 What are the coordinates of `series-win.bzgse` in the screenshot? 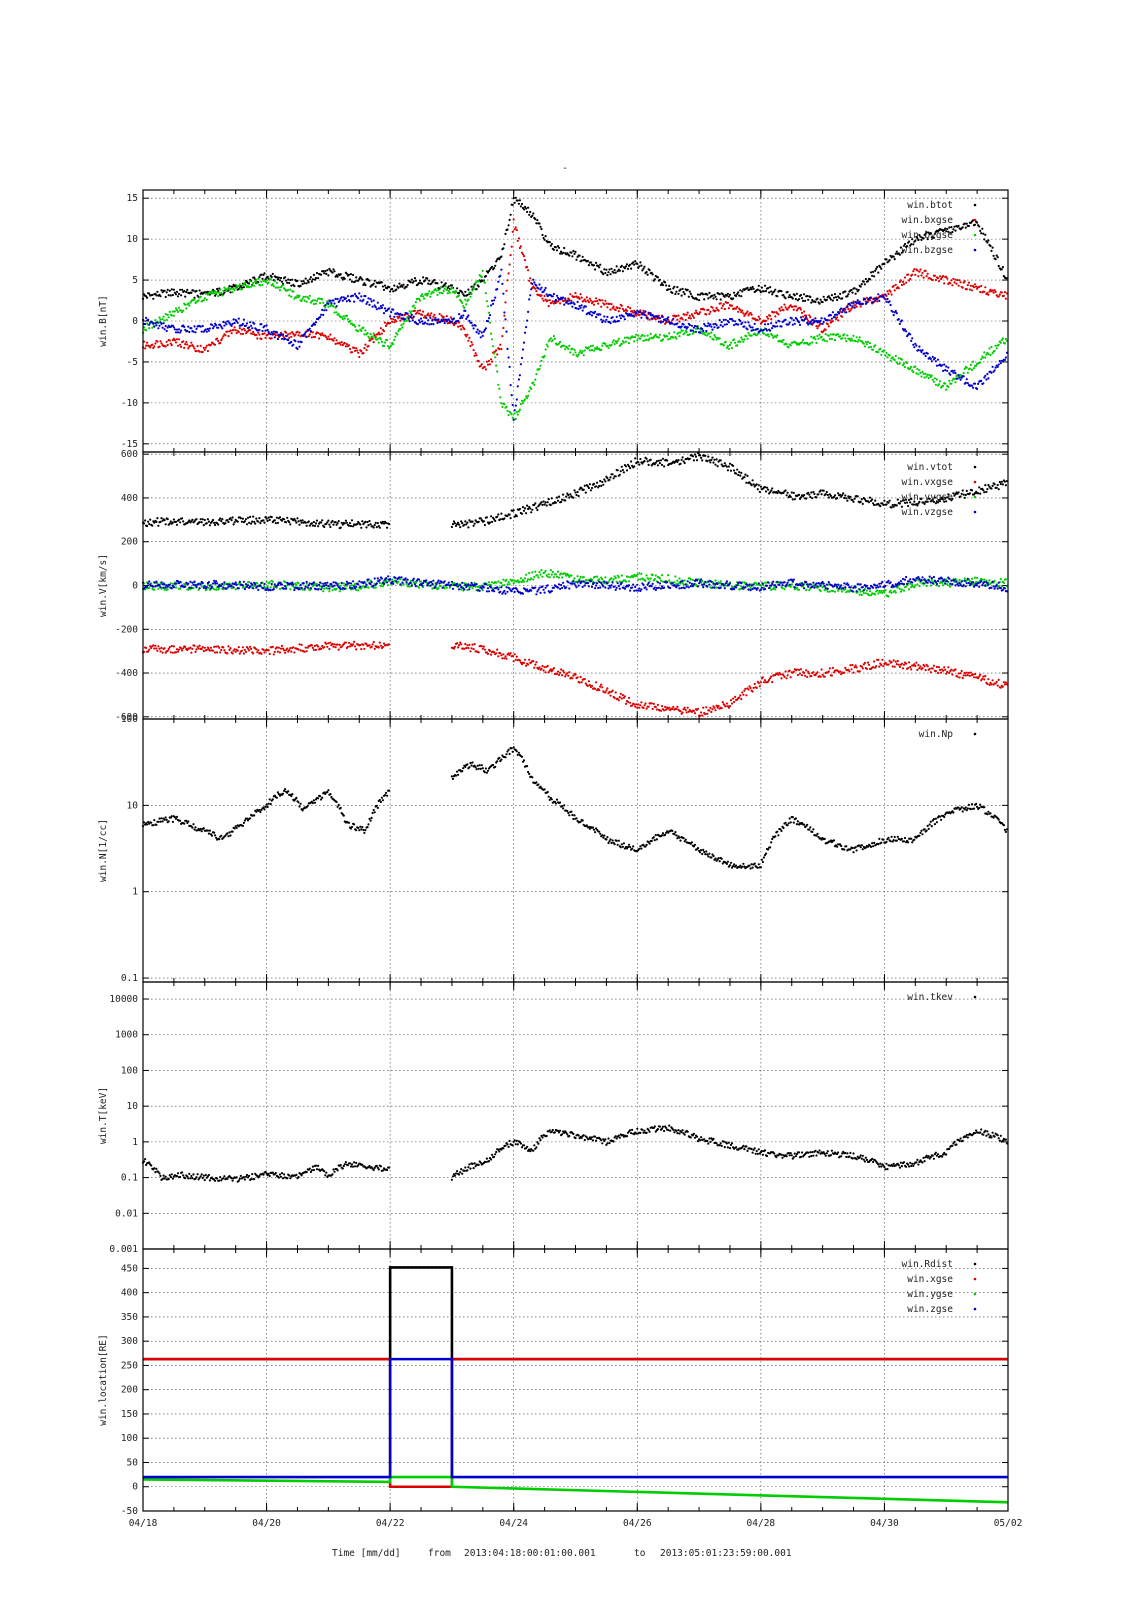 It's located at (575, 344).